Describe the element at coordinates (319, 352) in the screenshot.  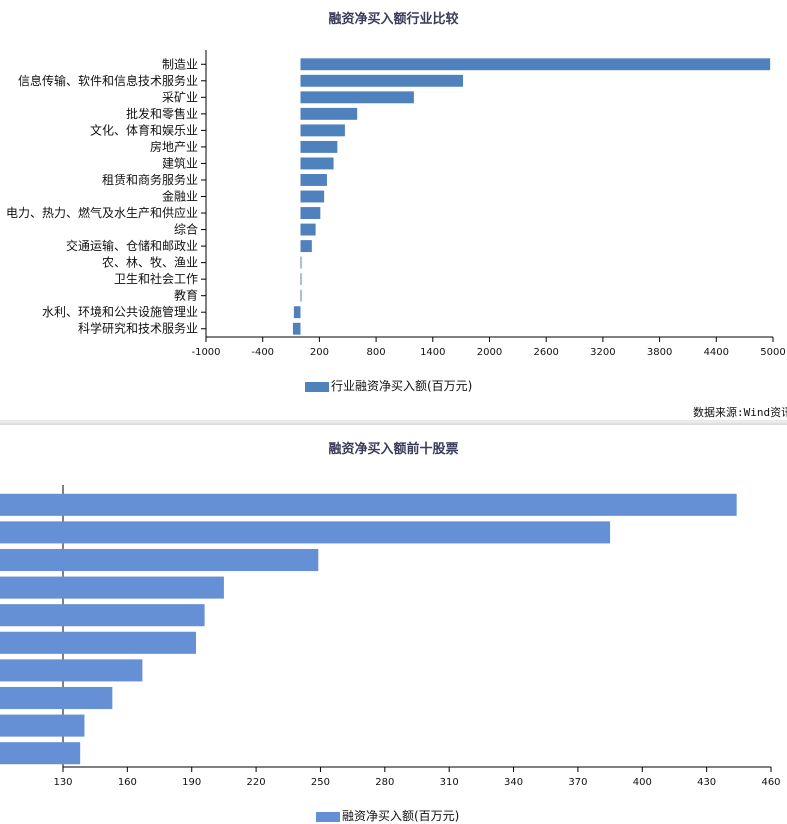
I see `chart1-x-tick-label: 200` at that location.